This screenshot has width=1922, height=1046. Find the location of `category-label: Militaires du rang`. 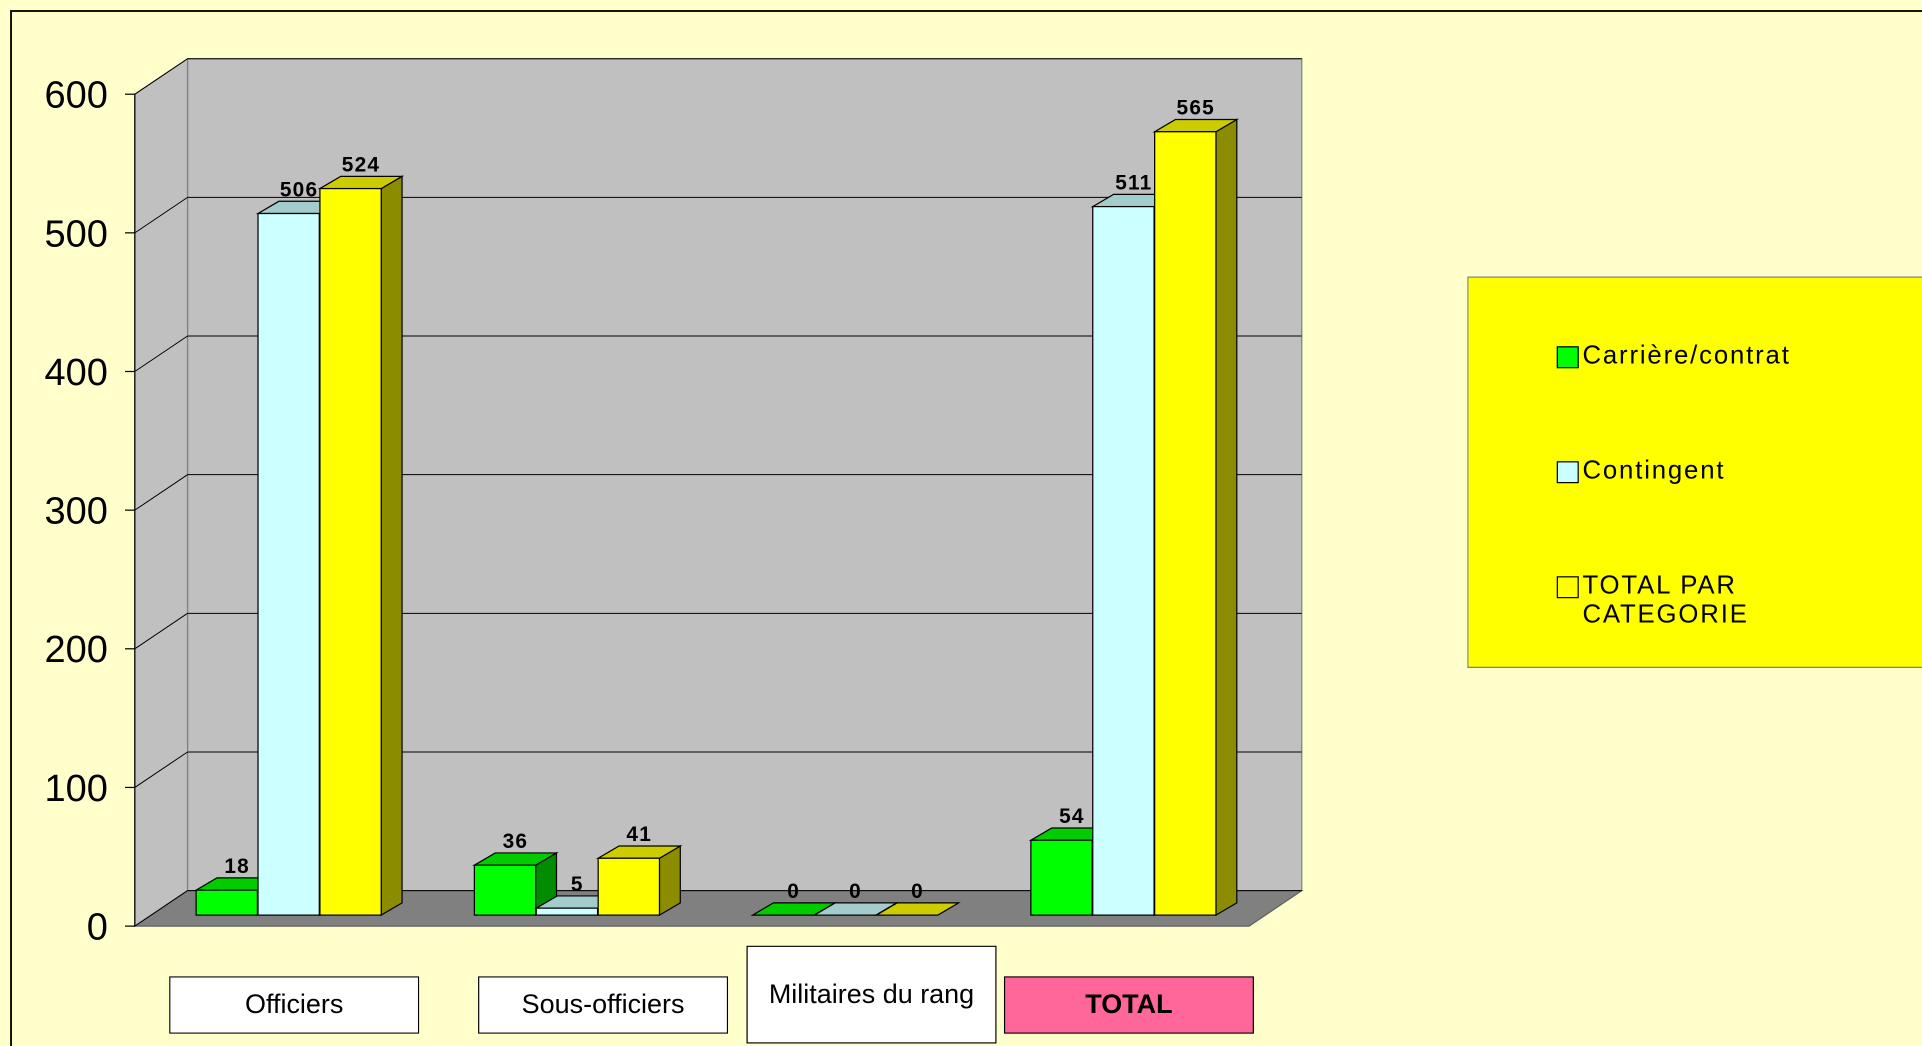

category-label: Militaires du rang is located at coordinates (871, 994).